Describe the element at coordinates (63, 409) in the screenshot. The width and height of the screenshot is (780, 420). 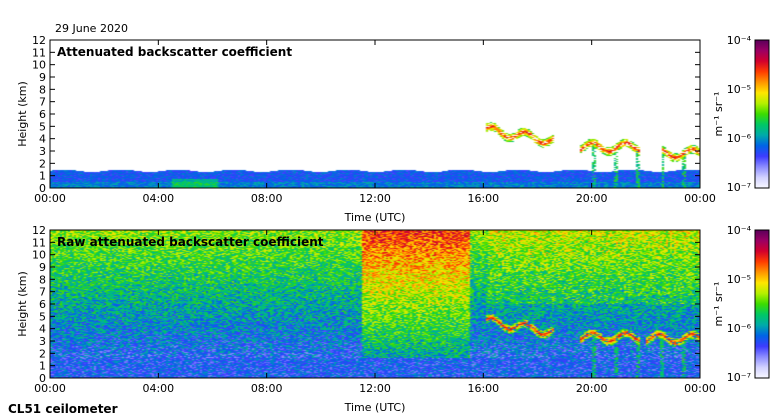
I see `instrument-label: CL51 ceilometer` at that location.